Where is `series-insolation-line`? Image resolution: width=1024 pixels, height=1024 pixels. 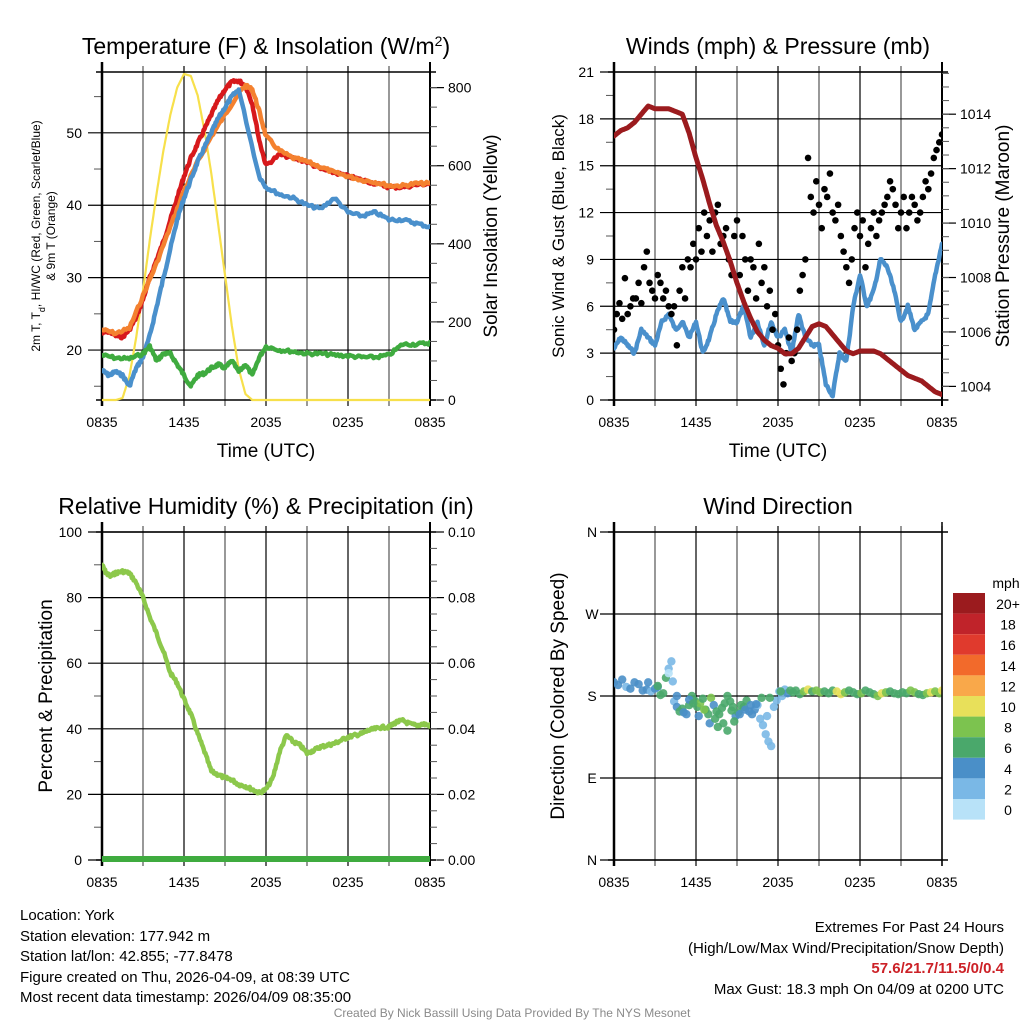 series-insolation-line is located at coordinates (266, 237).